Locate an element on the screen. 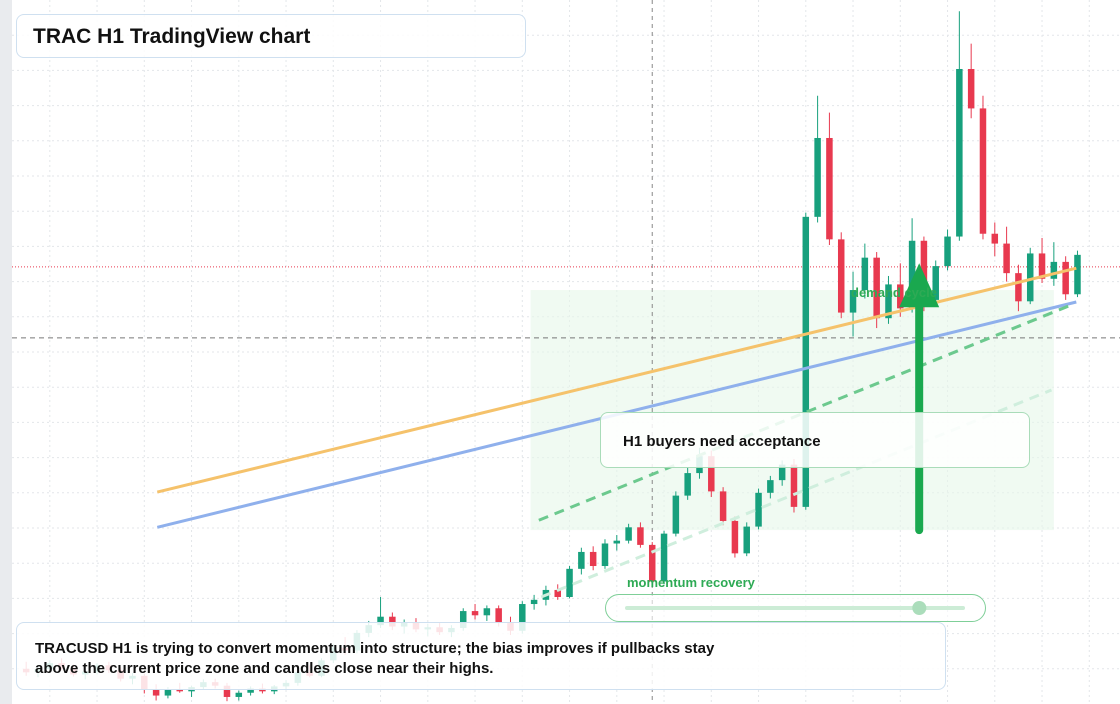 Image resolution: width=1120 pixels, height=704 pixels. left-edge is located at coordinates (6, 352).